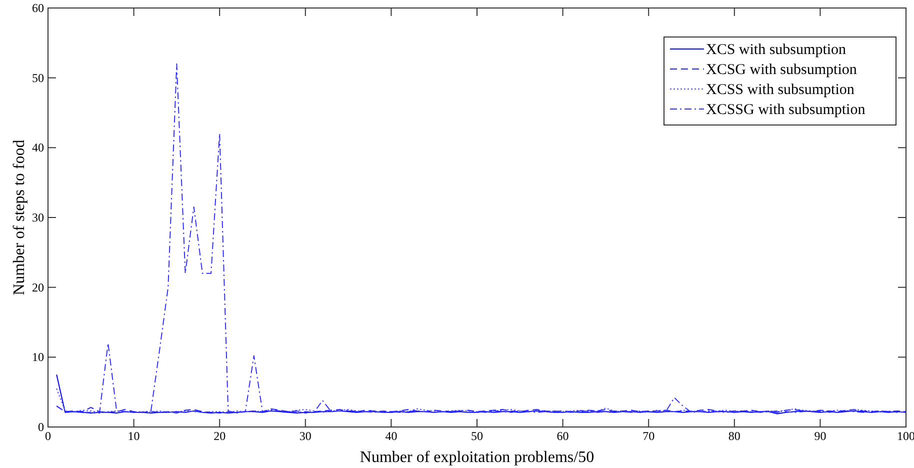 The width and height of the screenshot is (914, 468). I want to click on x-tick-label: 10, so click(134, 436).